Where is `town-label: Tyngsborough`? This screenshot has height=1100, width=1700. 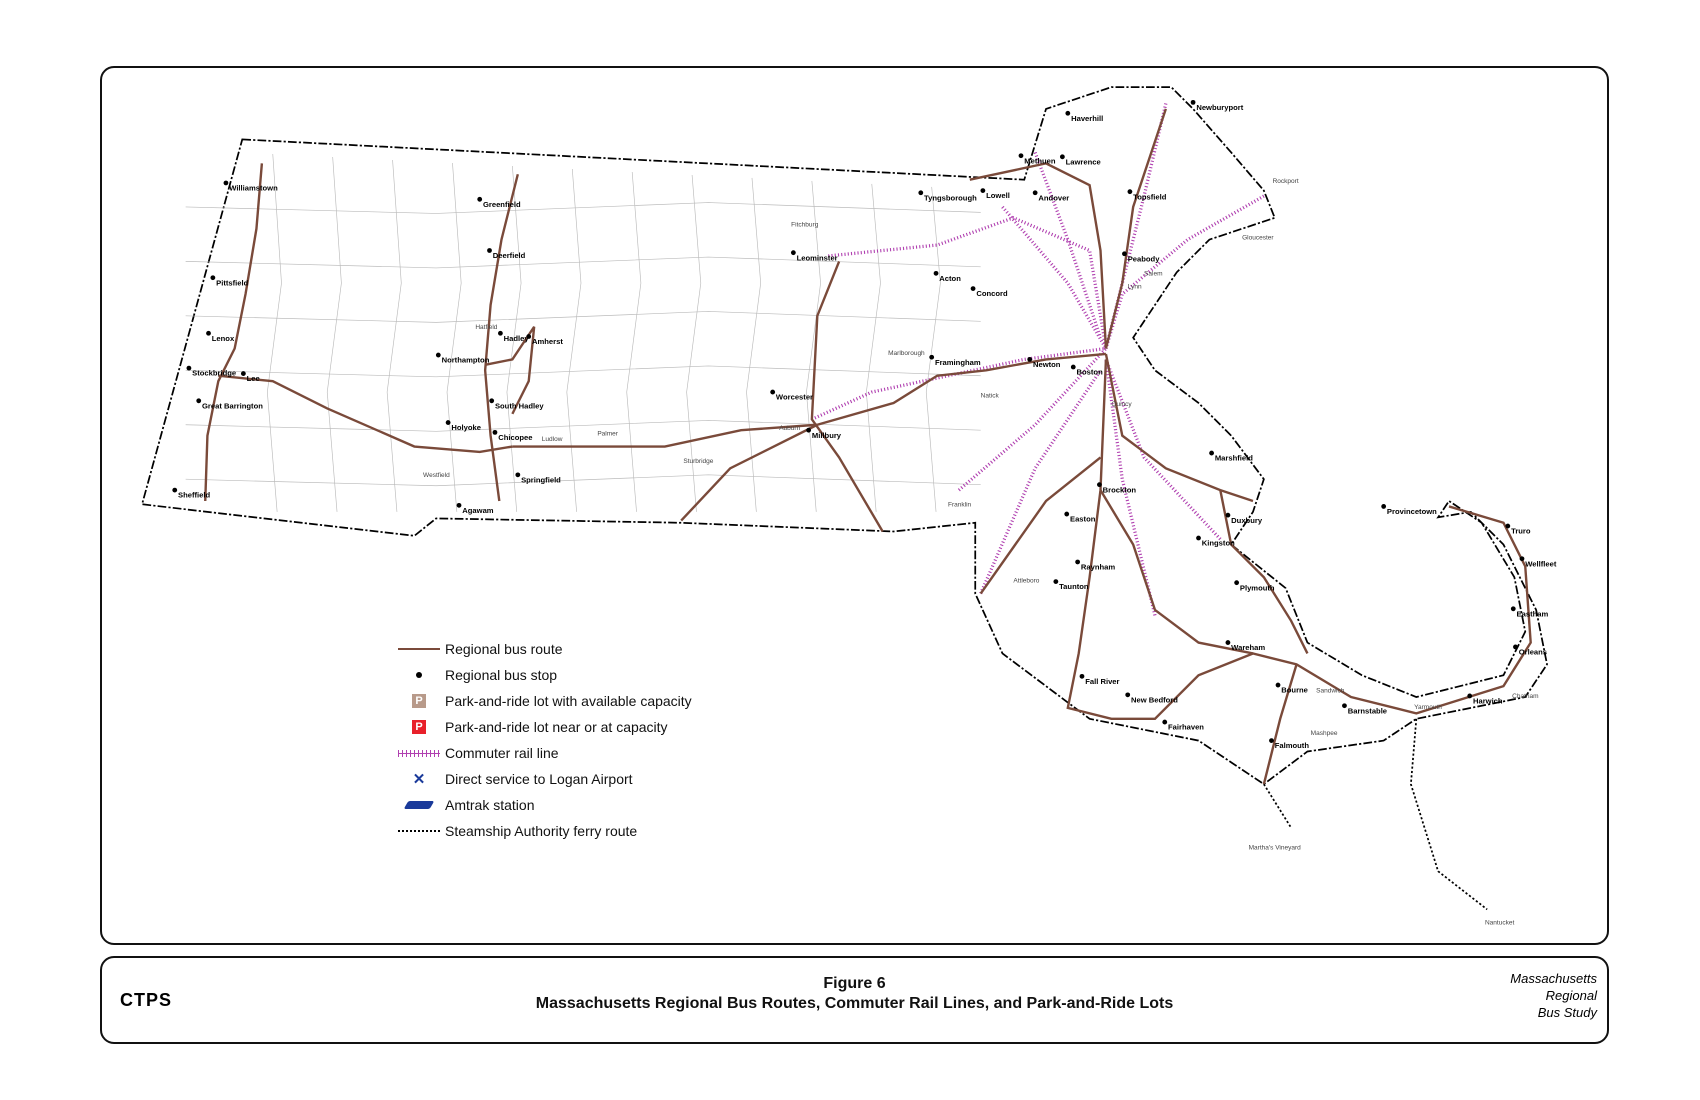
town-label: Tyngsborough is located at coordinates (950, 197).